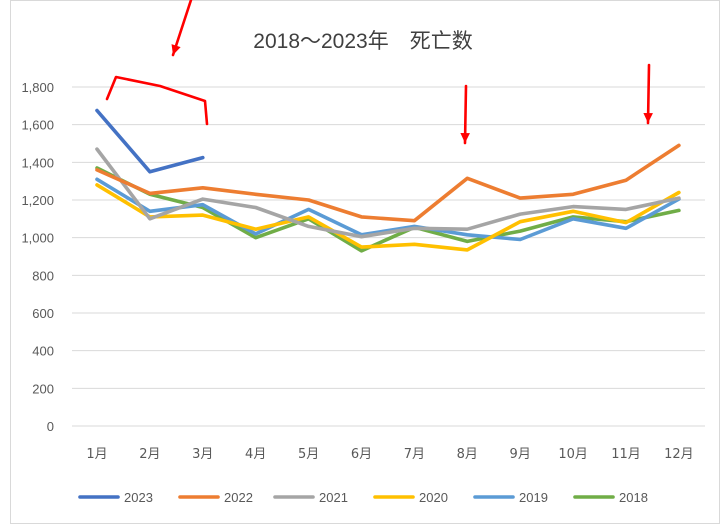 The image size is (726, 526). What do you see at coordinates (149, 454) in the screenshot?
I see `x-tick-label: 2月` at bounding box center [149, 454].